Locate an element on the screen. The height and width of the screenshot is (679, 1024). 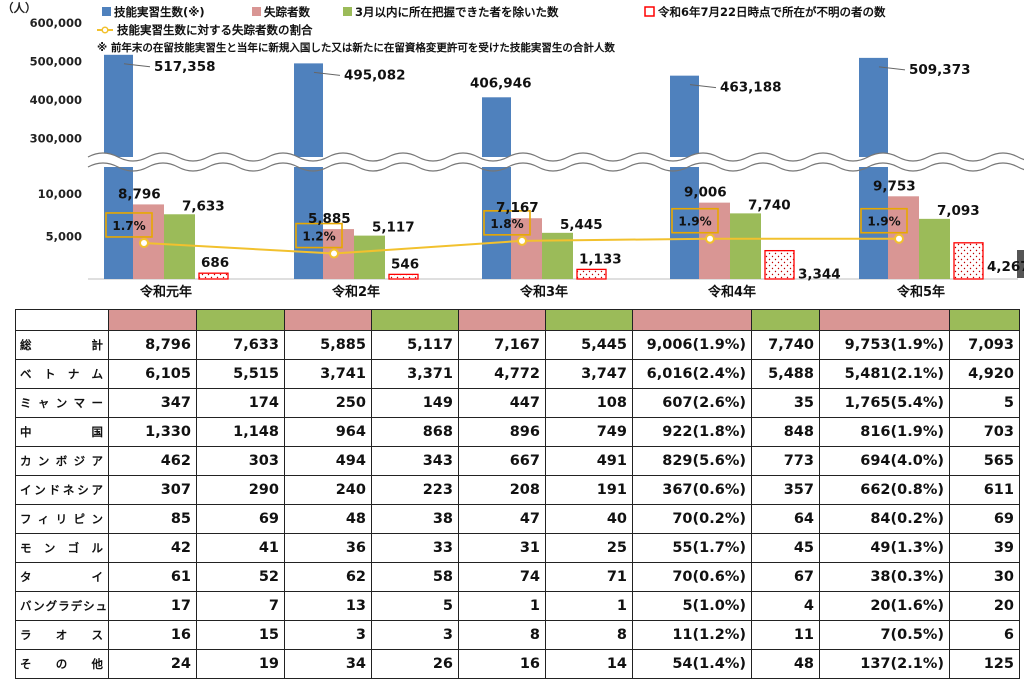
cell-missing: 896 is located at coordinates (502, 432).